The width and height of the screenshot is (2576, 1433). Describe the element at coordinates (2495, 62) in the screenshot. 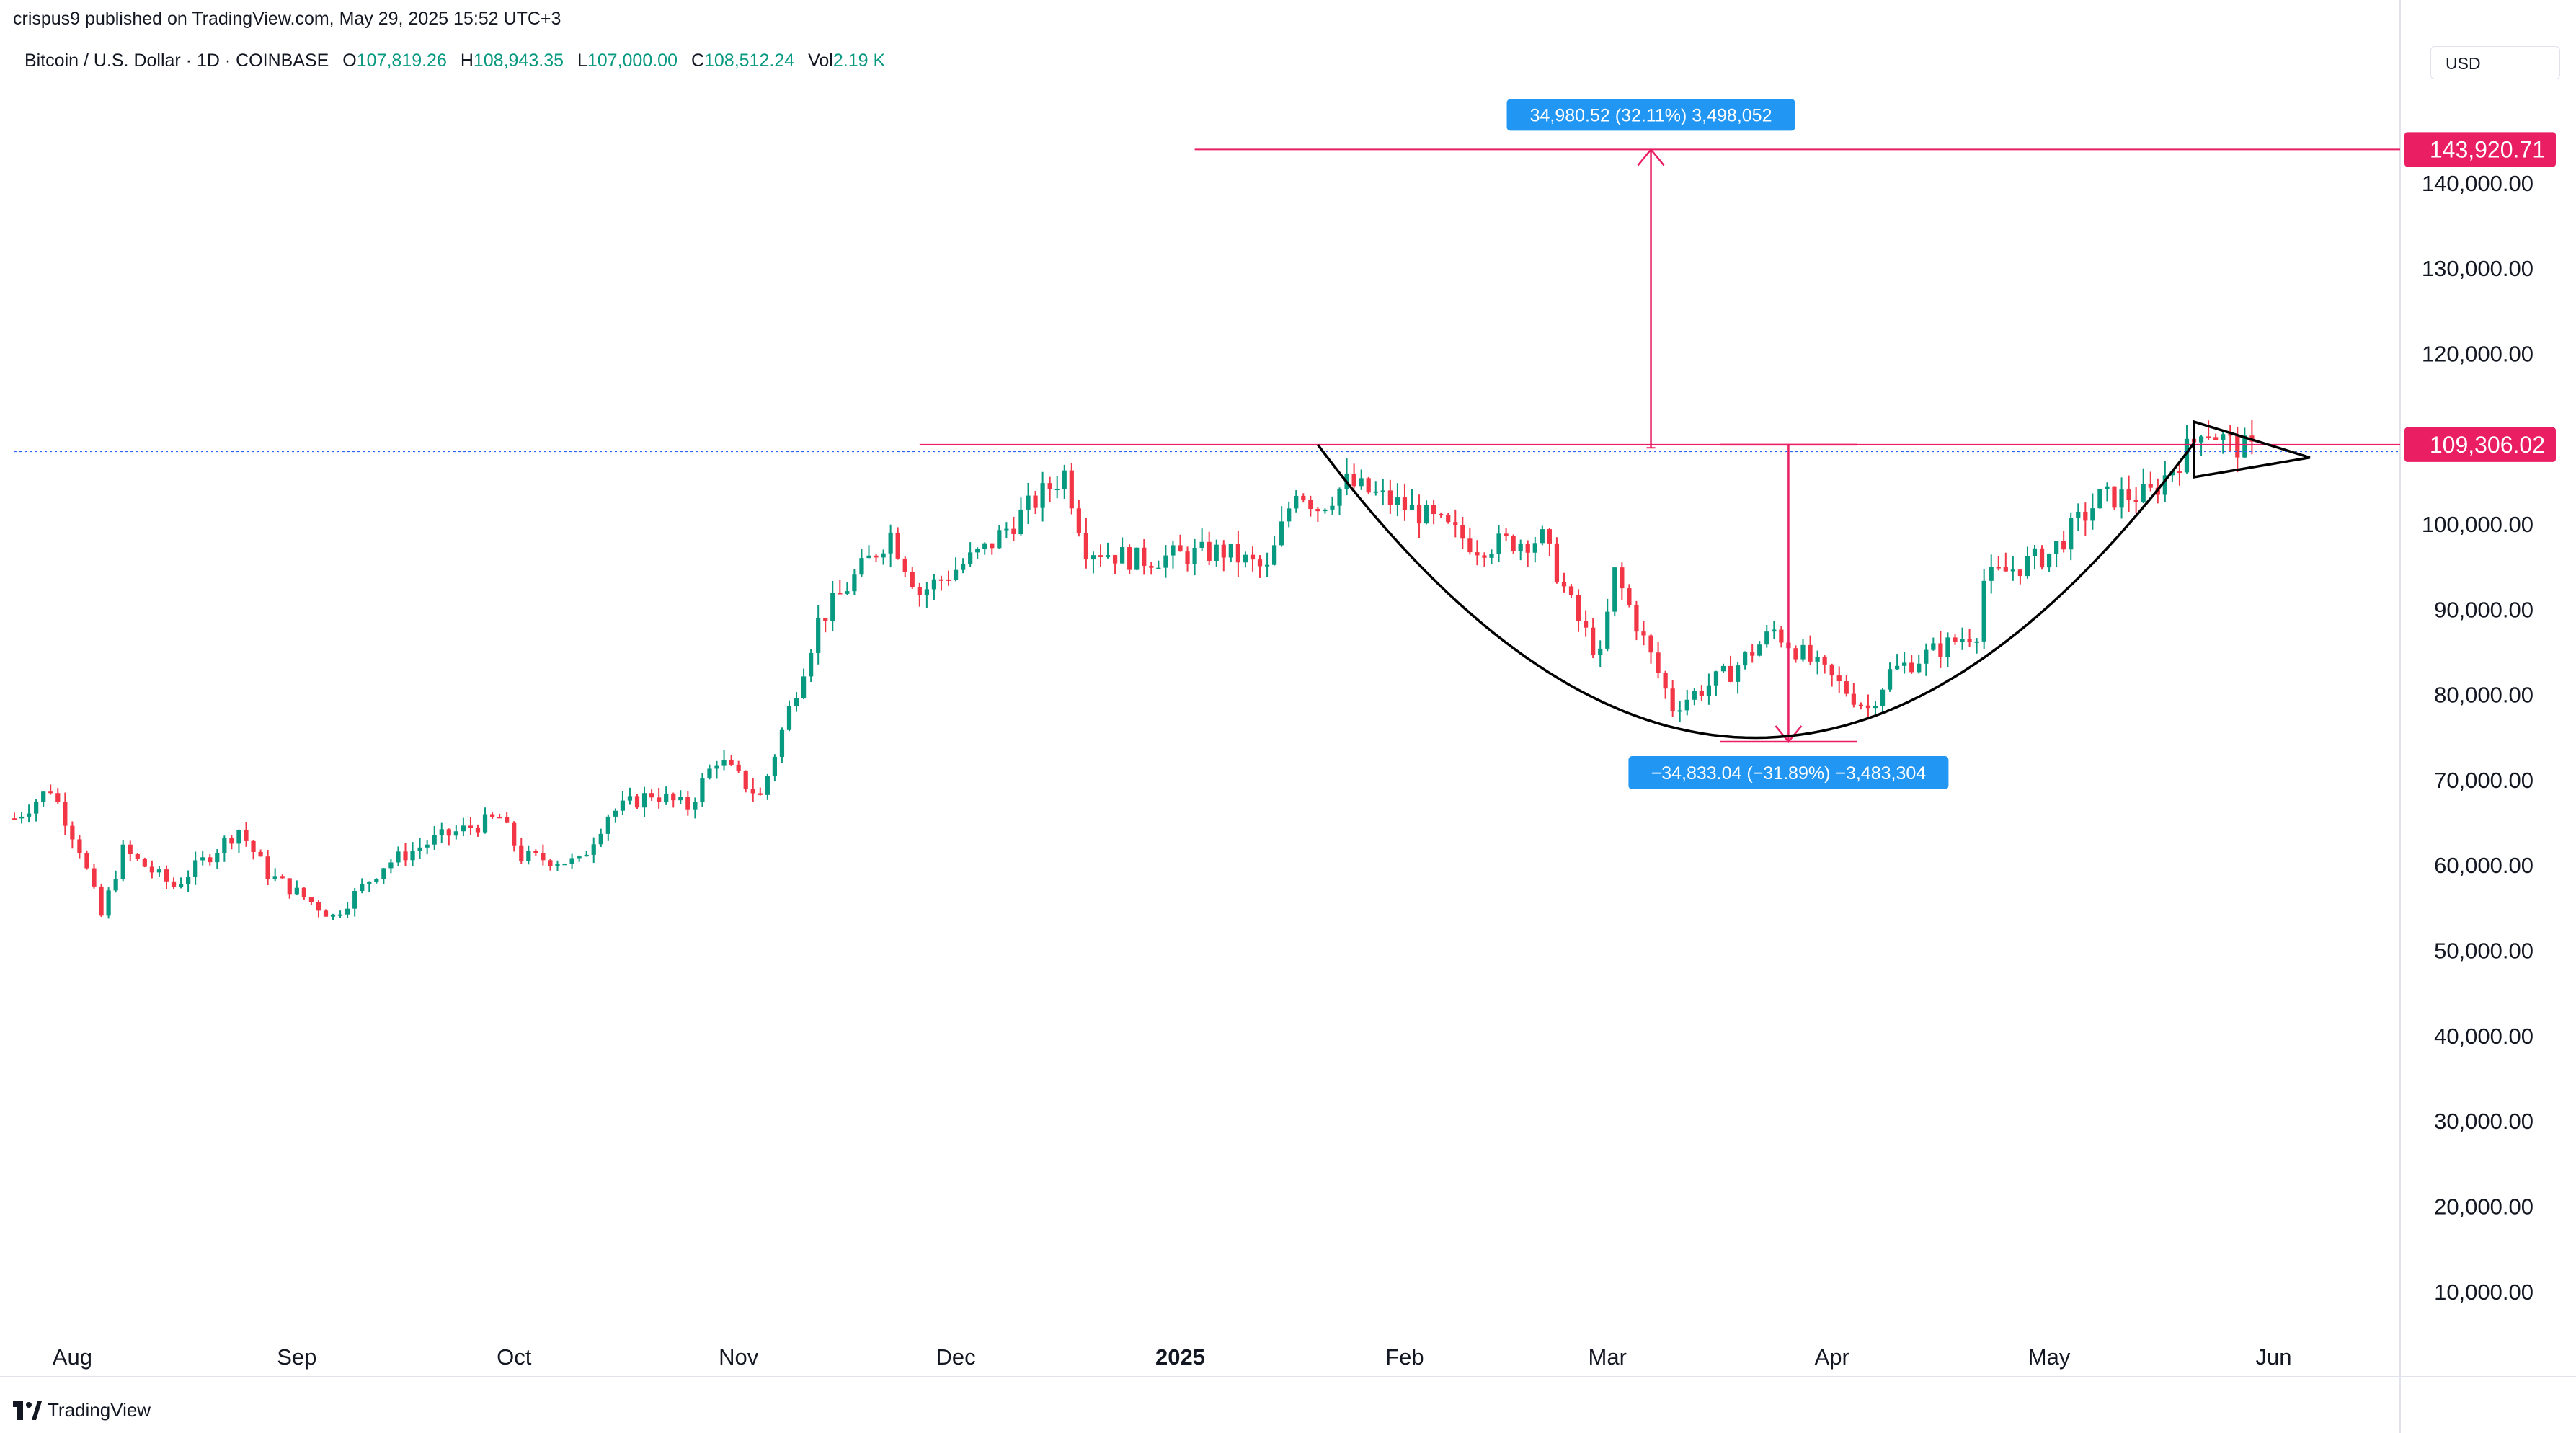

I see `currency-selector: USD` at that location.